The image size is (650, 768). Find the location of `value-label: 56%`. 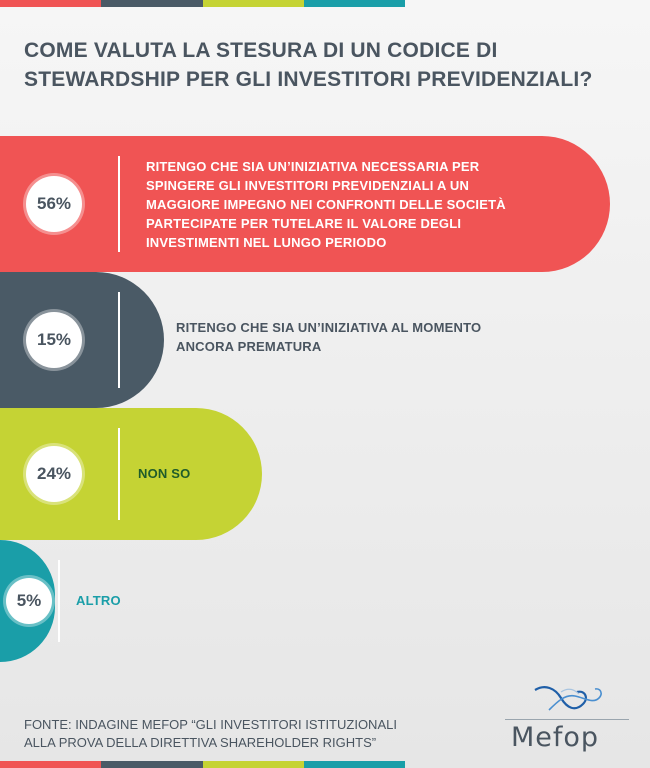

value-label: 56% is located at coordinates (54, 204).